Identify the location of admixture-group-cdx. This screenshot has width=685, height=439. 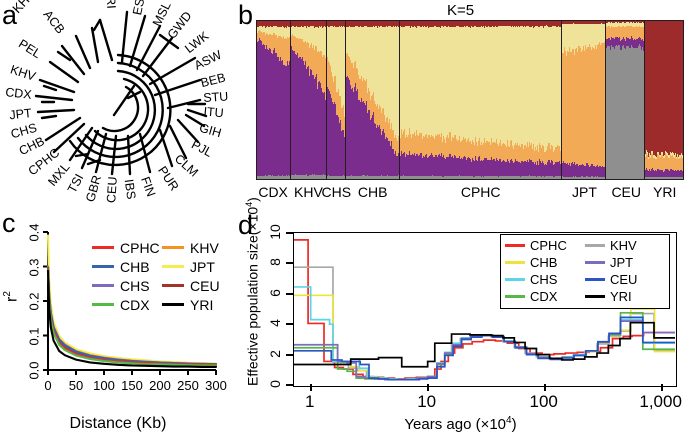
(274, 100).